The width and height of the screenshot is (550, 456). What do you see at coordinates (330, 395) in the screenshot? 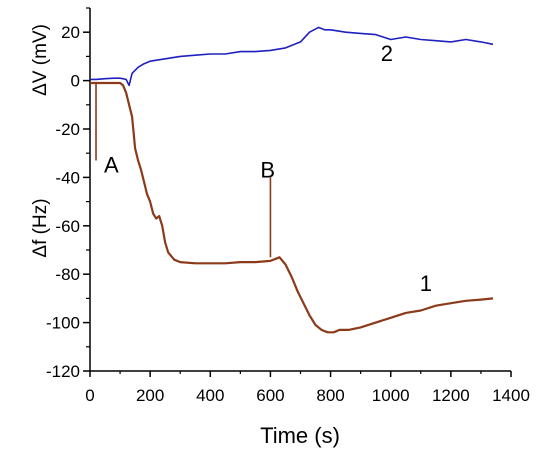
I see `x-tick-label: 800` at bounding box center [330, 395].